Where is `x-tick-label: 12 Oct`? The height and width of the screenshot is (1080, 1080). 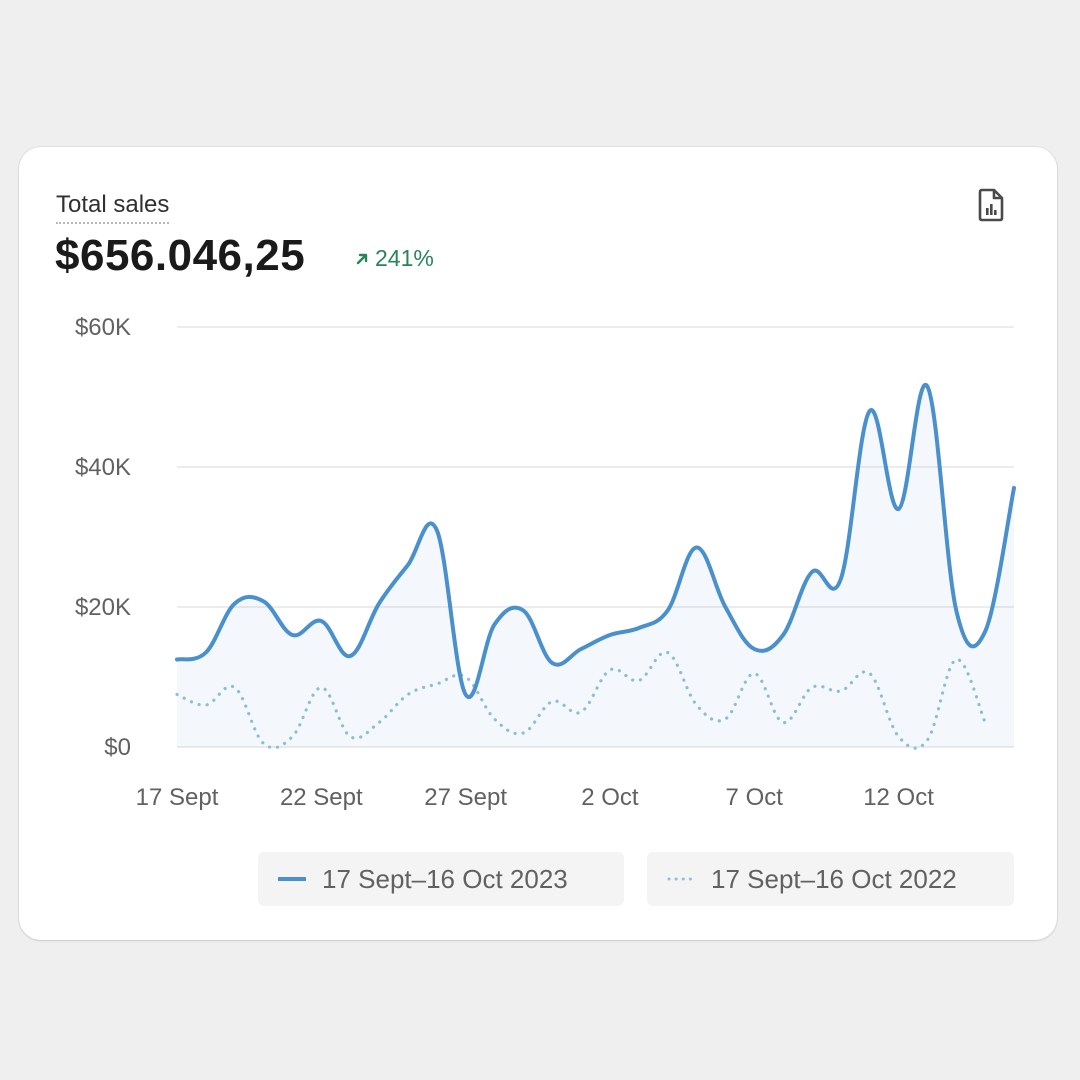 x-tick-label: 12 Oct is located at coordinates (898, 797).